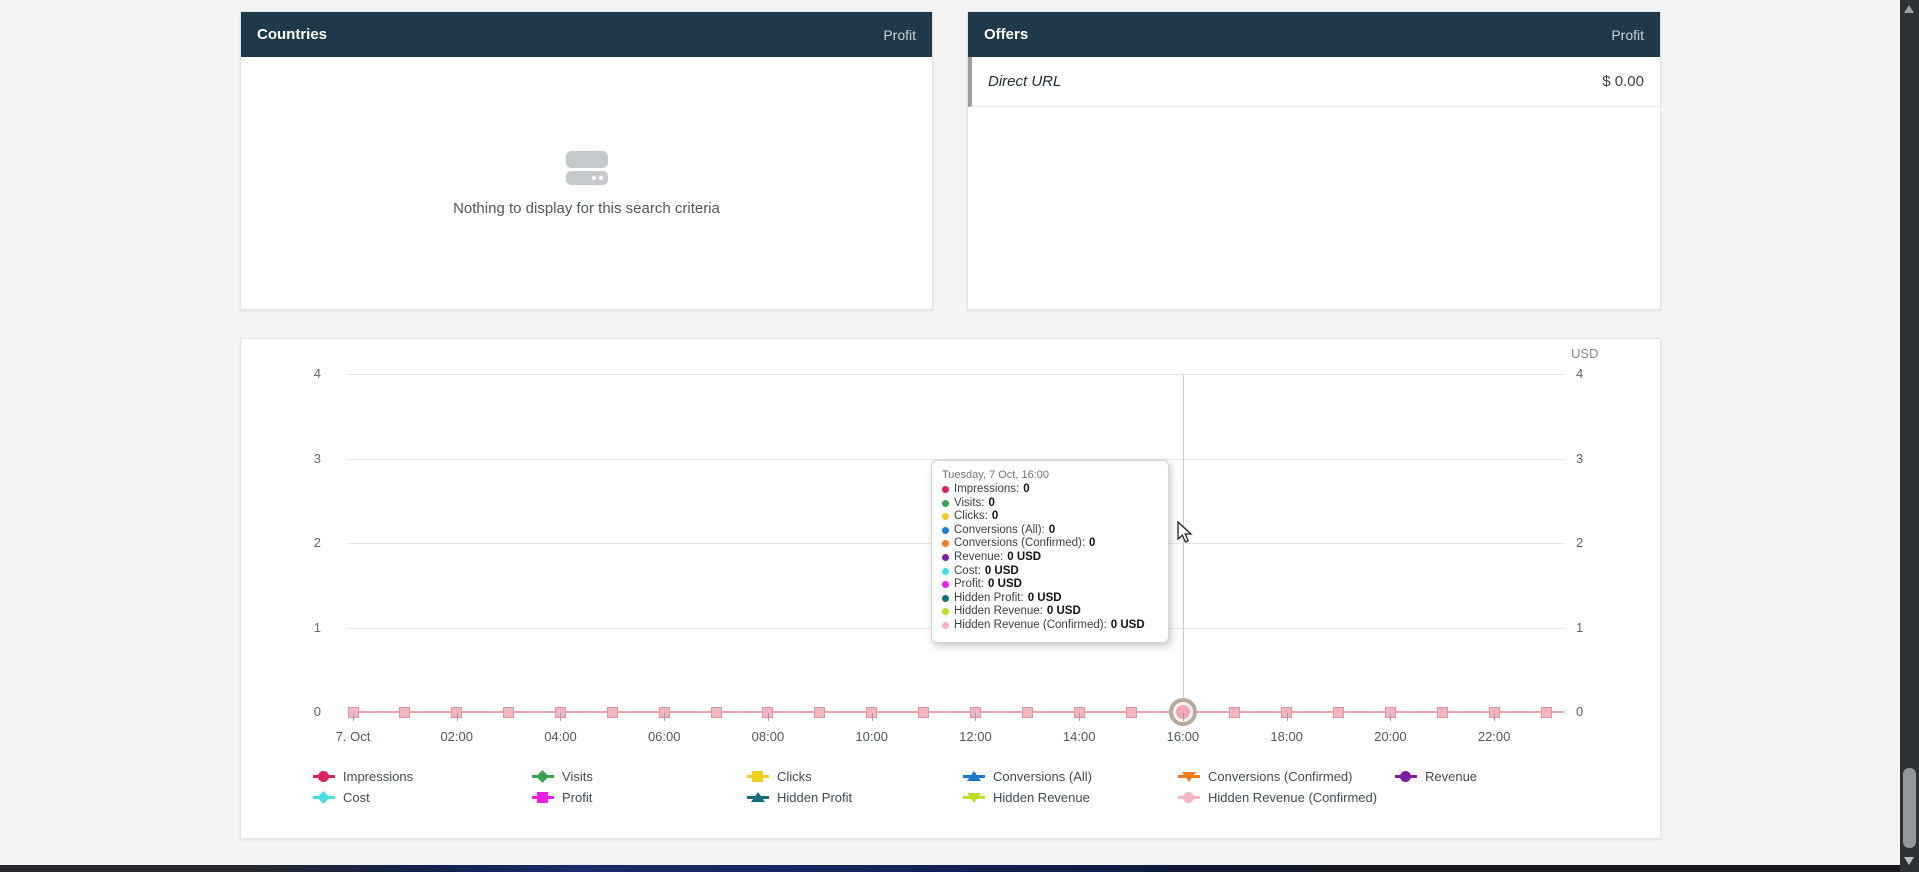  Describe the element at coordinates (1050, 572) in the screenshot. I see `tooltip-series-row: Cost: 0 USD` at that location.